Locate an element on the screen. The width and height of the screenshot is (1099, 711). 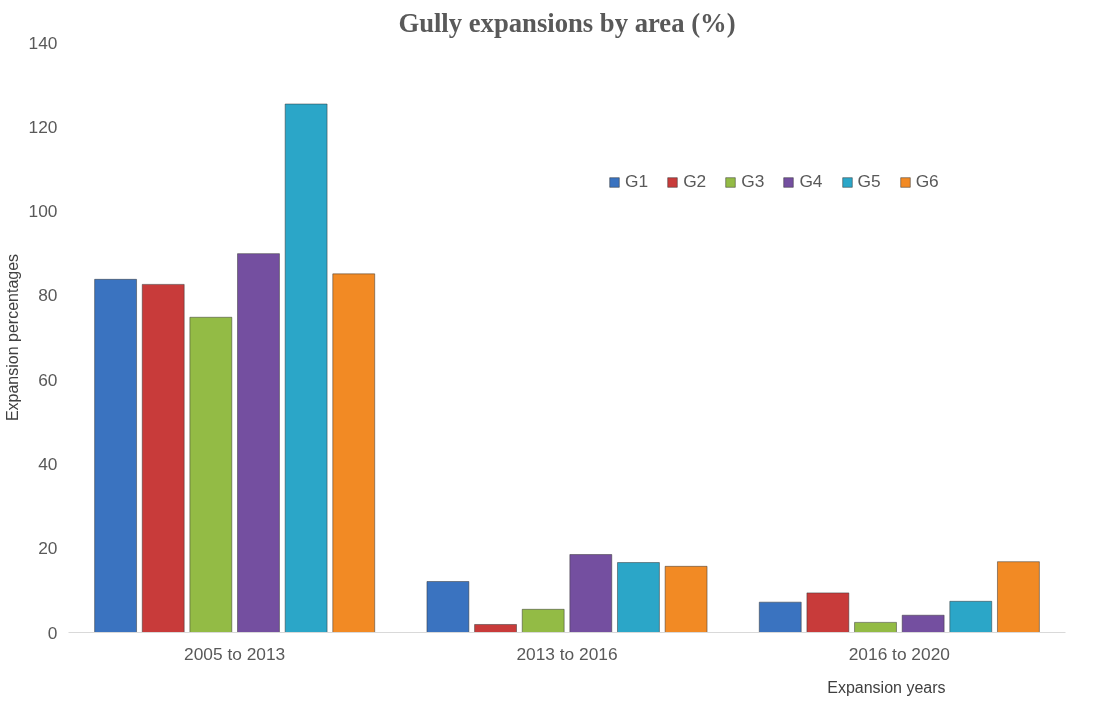
y-tick-label: 120 is located at coordinates (43, 126).